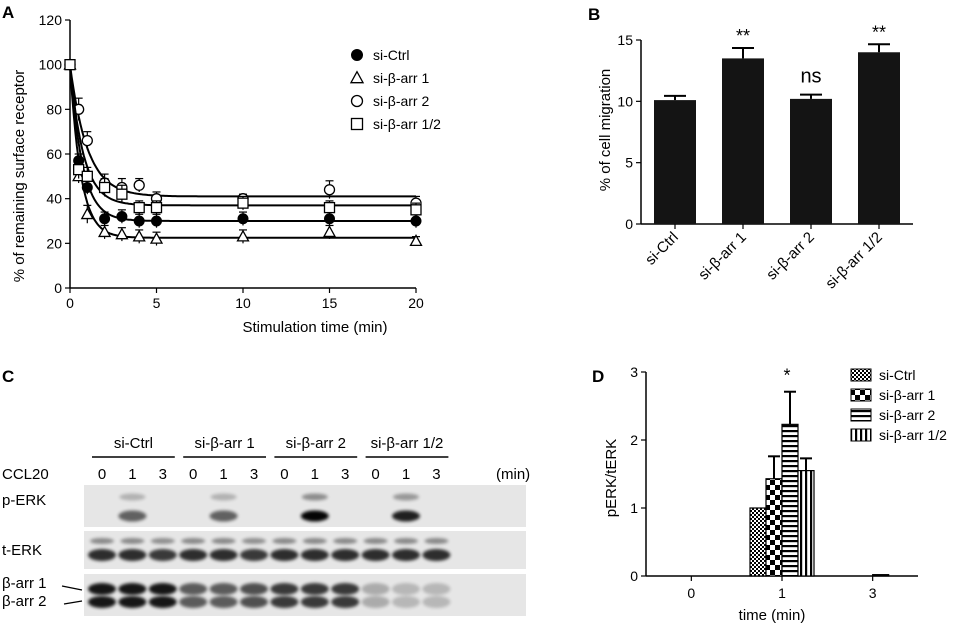  What do you see at coordinates (24, 583) in the screenshot?
I see `blot-row-label: β-arr 1` at bounding box center [24, 583].